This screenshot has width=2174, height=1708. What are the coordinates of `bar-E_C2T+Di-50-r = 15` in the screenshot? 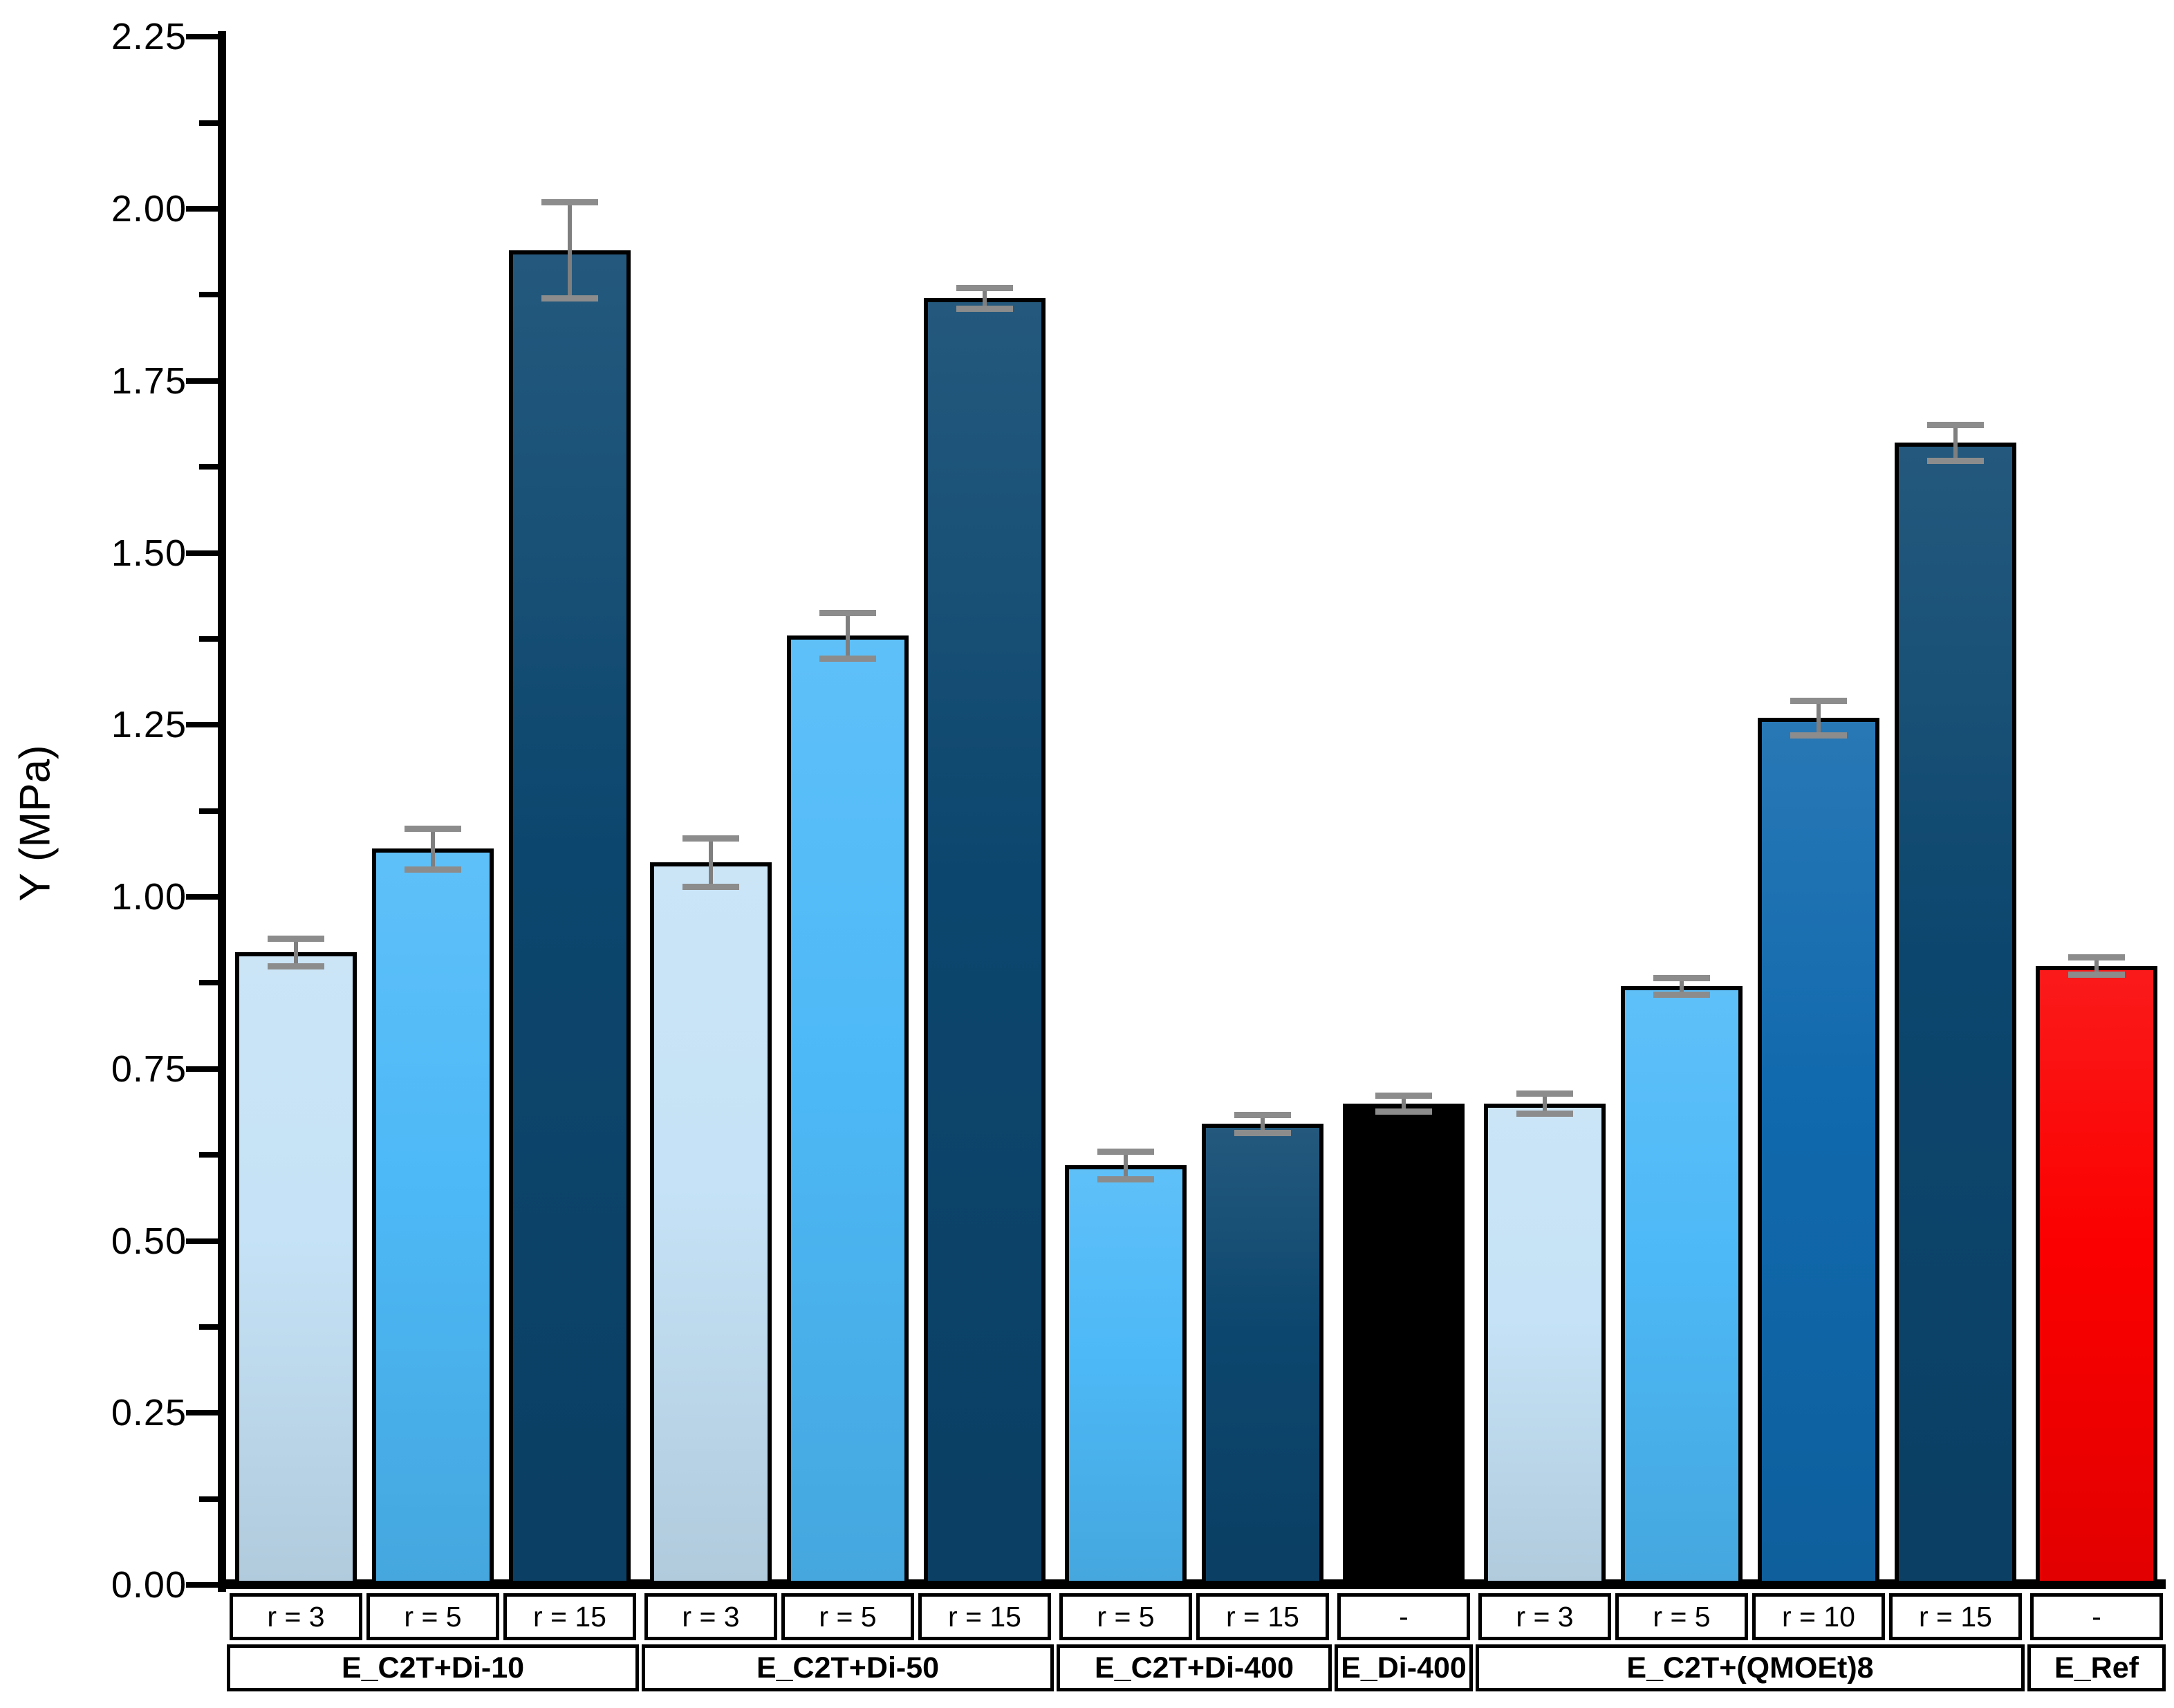 It's located at (985, 941).